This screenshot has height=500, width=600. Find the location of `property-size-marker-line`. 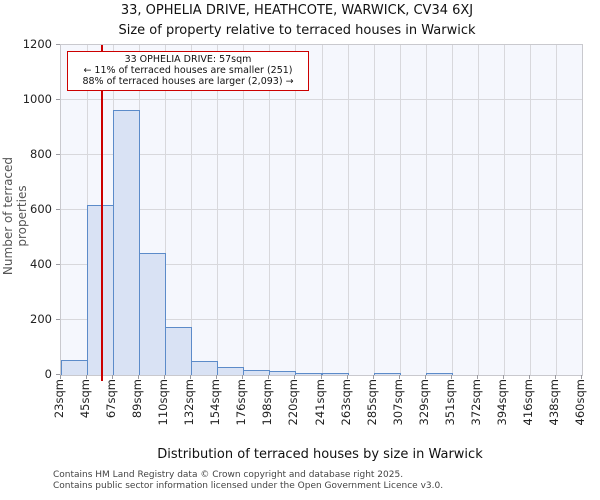

property-size-marker-line is located at coordinates (101, 213).